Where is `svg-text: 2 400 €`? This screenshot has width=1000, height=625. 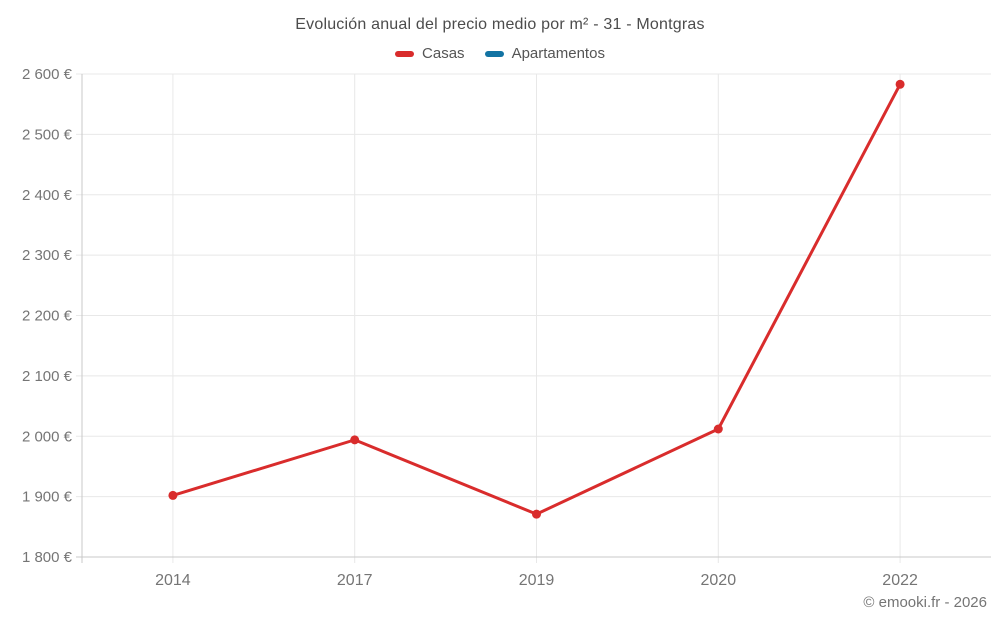
svg-text: 2 400 € is located at coordinates (47, 195).